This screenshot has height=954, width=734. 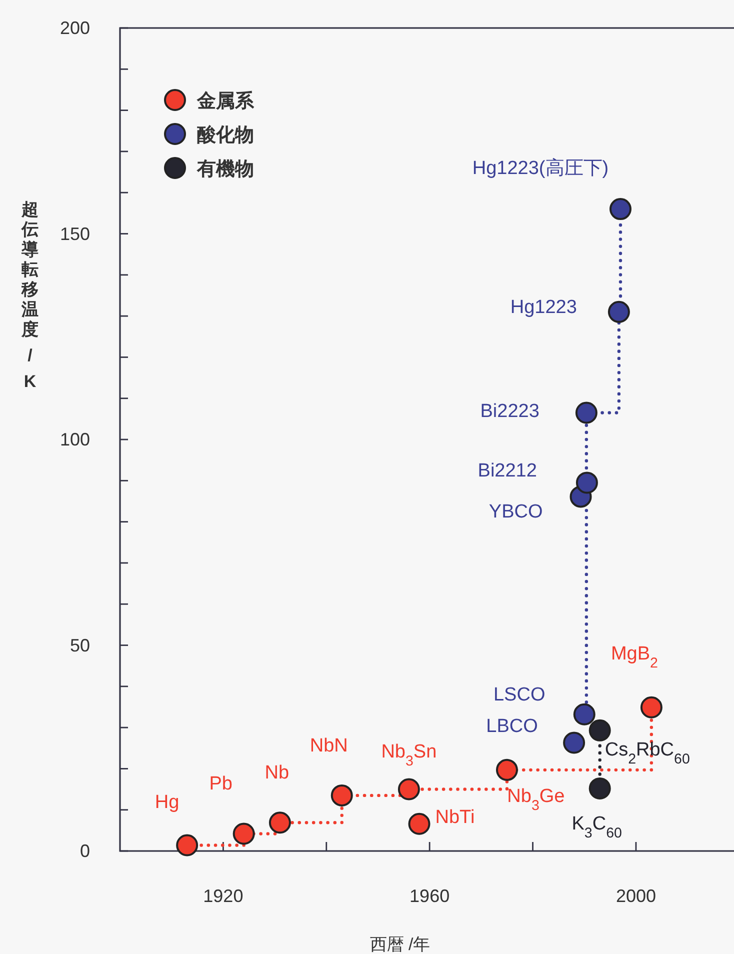 What do you see at coordinates (519, 695) in the screenshot?
I see `annotation: LSCO` at bounding box center [519, 695].